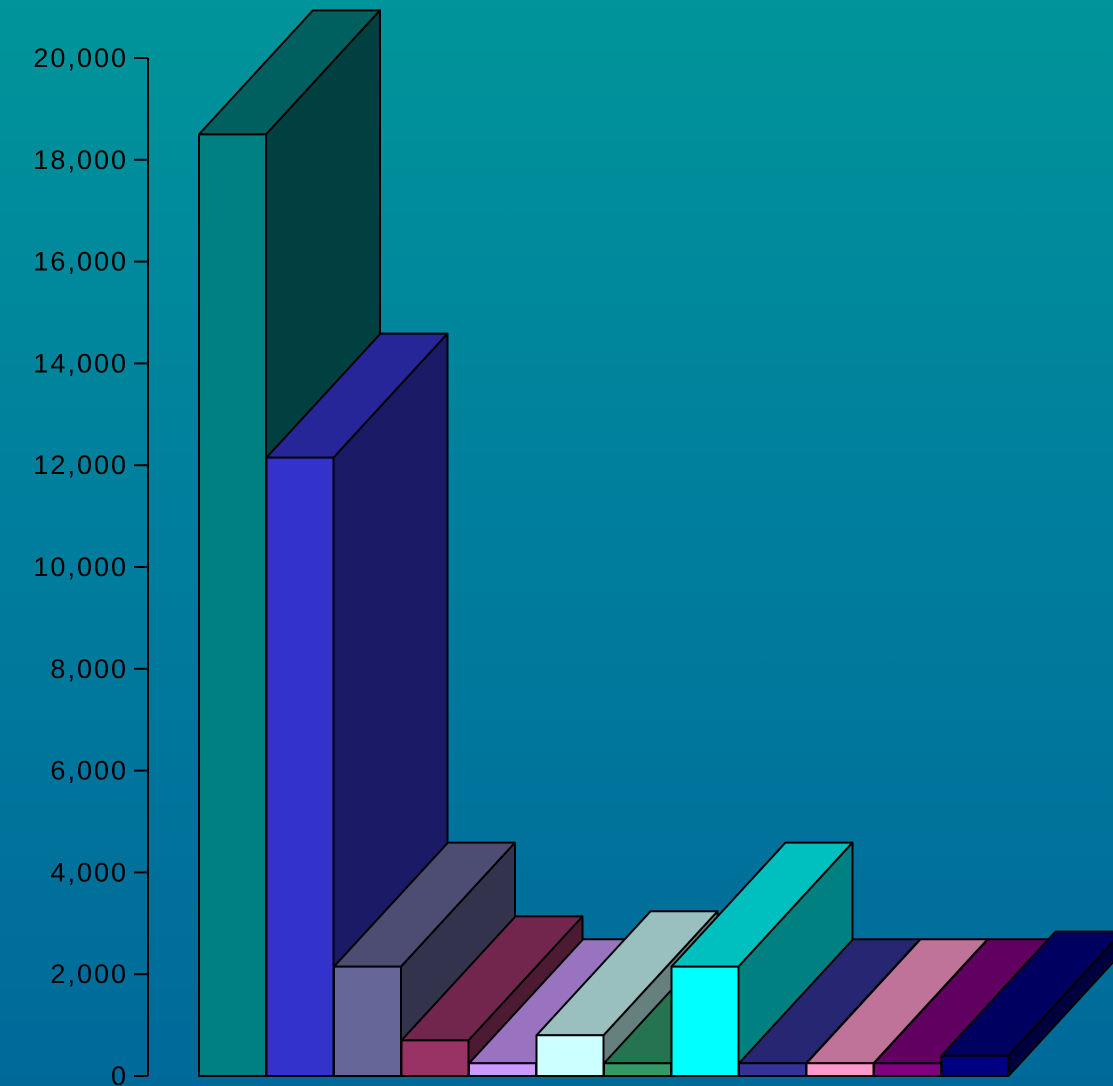 Image resolution: width=1113 pixels, height=1086 pixels. Describe the element at coordinates (89, 771) in the screenshot. I see `y-tick-label: 6,000` at that location.